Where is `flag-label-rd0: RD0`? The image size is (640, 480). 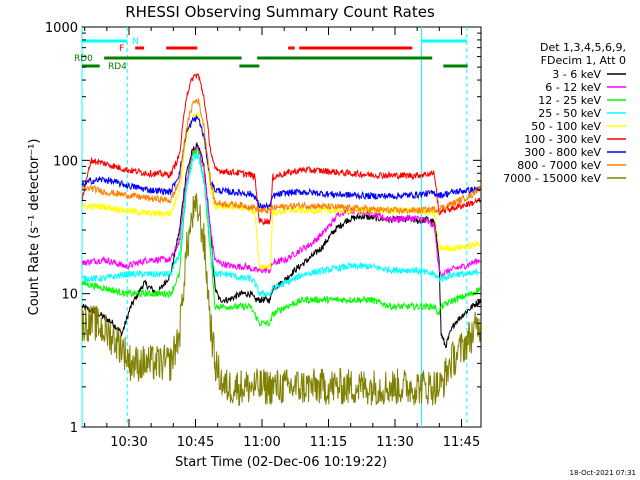 flag-label-rd0: RD0 is located at coordinates (83, 59).